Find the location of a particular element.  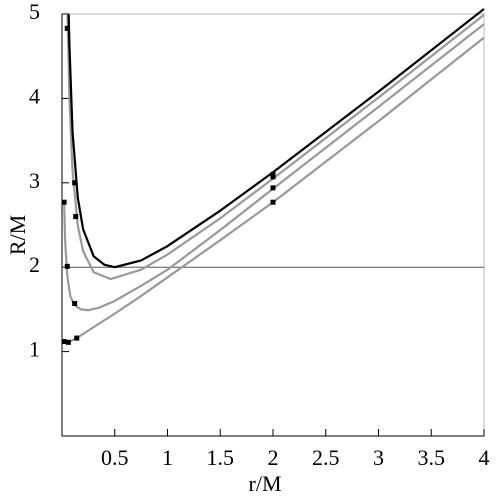

x-tick-label: 0.5 is located at coordinates (115, 457).